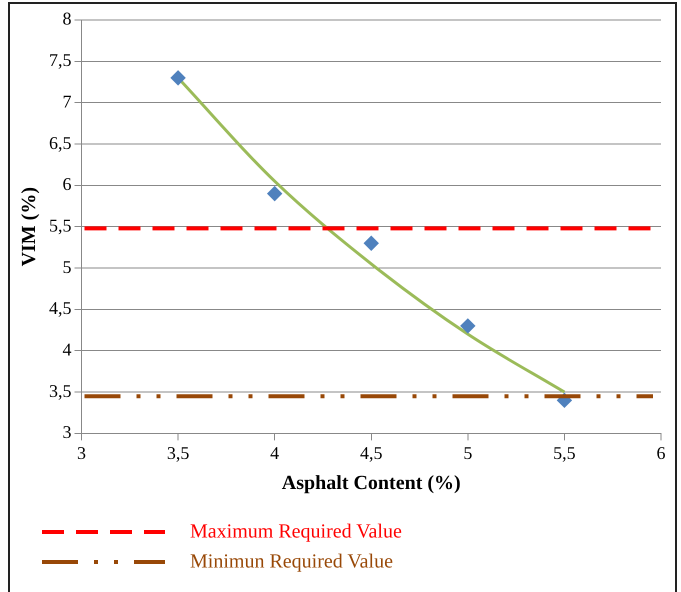 The width and height of the screenshot is (681, 592). Describe the element at coordinates (29, 226) in the screenshot. I see `y-axis-title: VIM (%)` at that location.